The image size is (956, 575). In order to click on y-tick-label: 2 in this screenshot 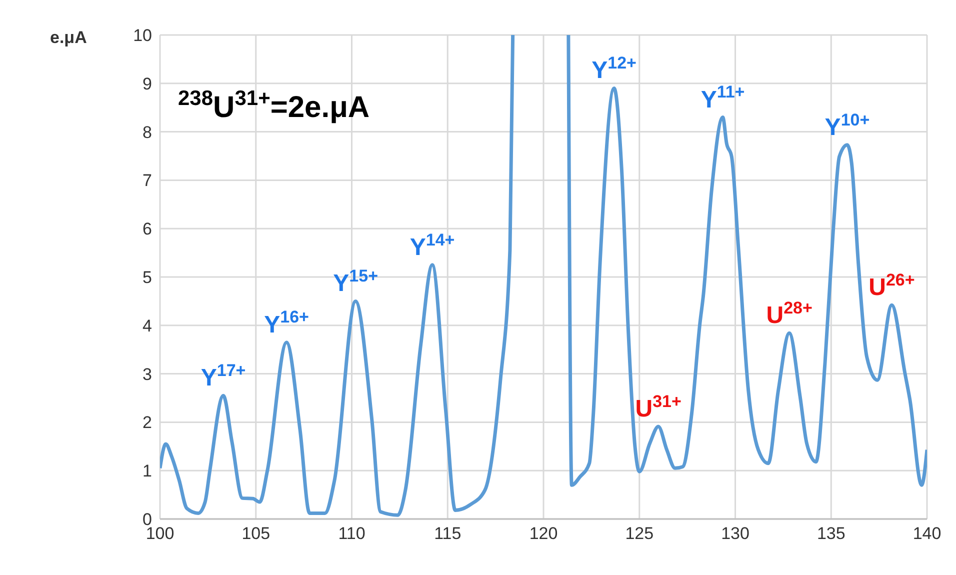, I will do `click(147, 422)`.